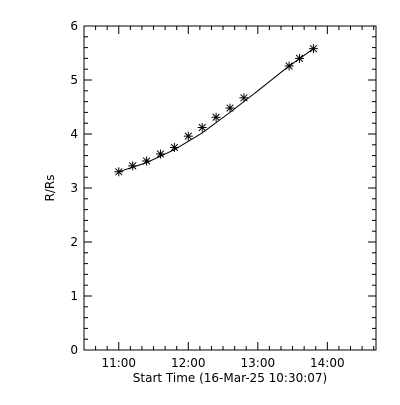  What do you see at coordinates (74, 80) in the screenshot?
I see `y-tick-label: 5` at bounding box center [74, 80].